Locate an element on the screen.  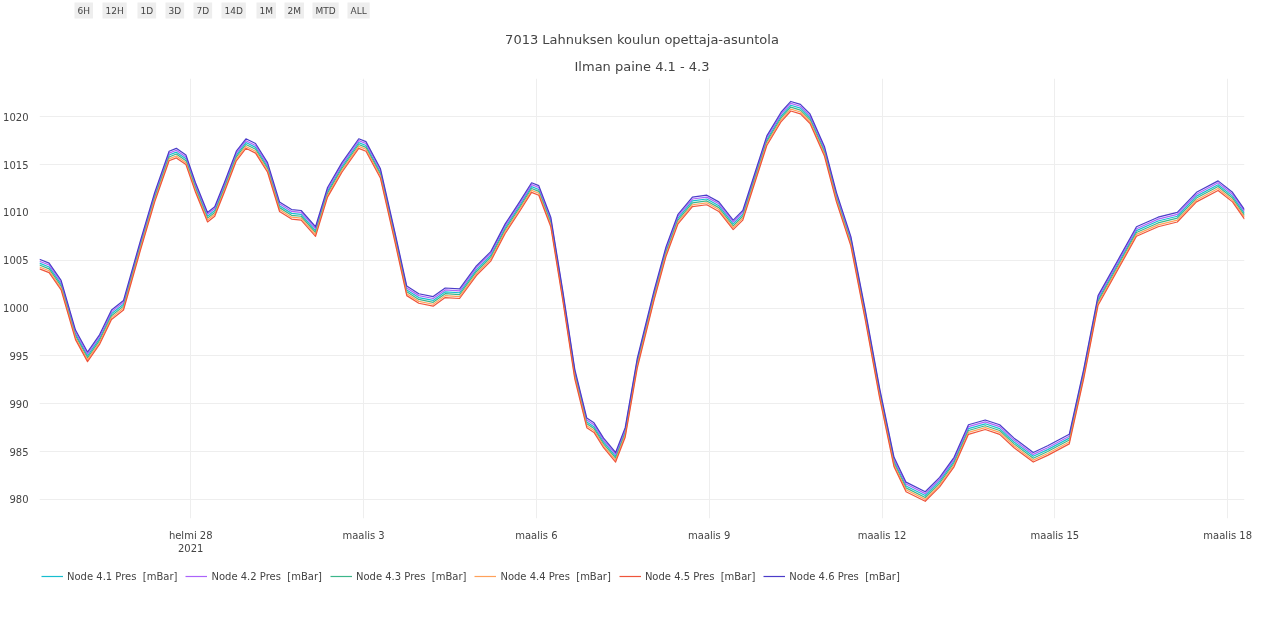
text: 1D is located at coordinates (147, 10).